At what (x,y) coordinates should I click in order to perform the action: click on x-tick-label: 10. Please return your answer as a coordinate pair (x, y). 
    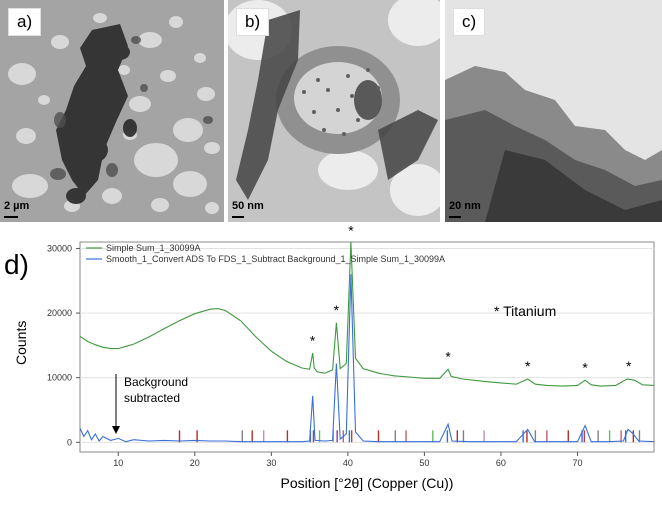
    Looking at the image, I should click on (118, 463).